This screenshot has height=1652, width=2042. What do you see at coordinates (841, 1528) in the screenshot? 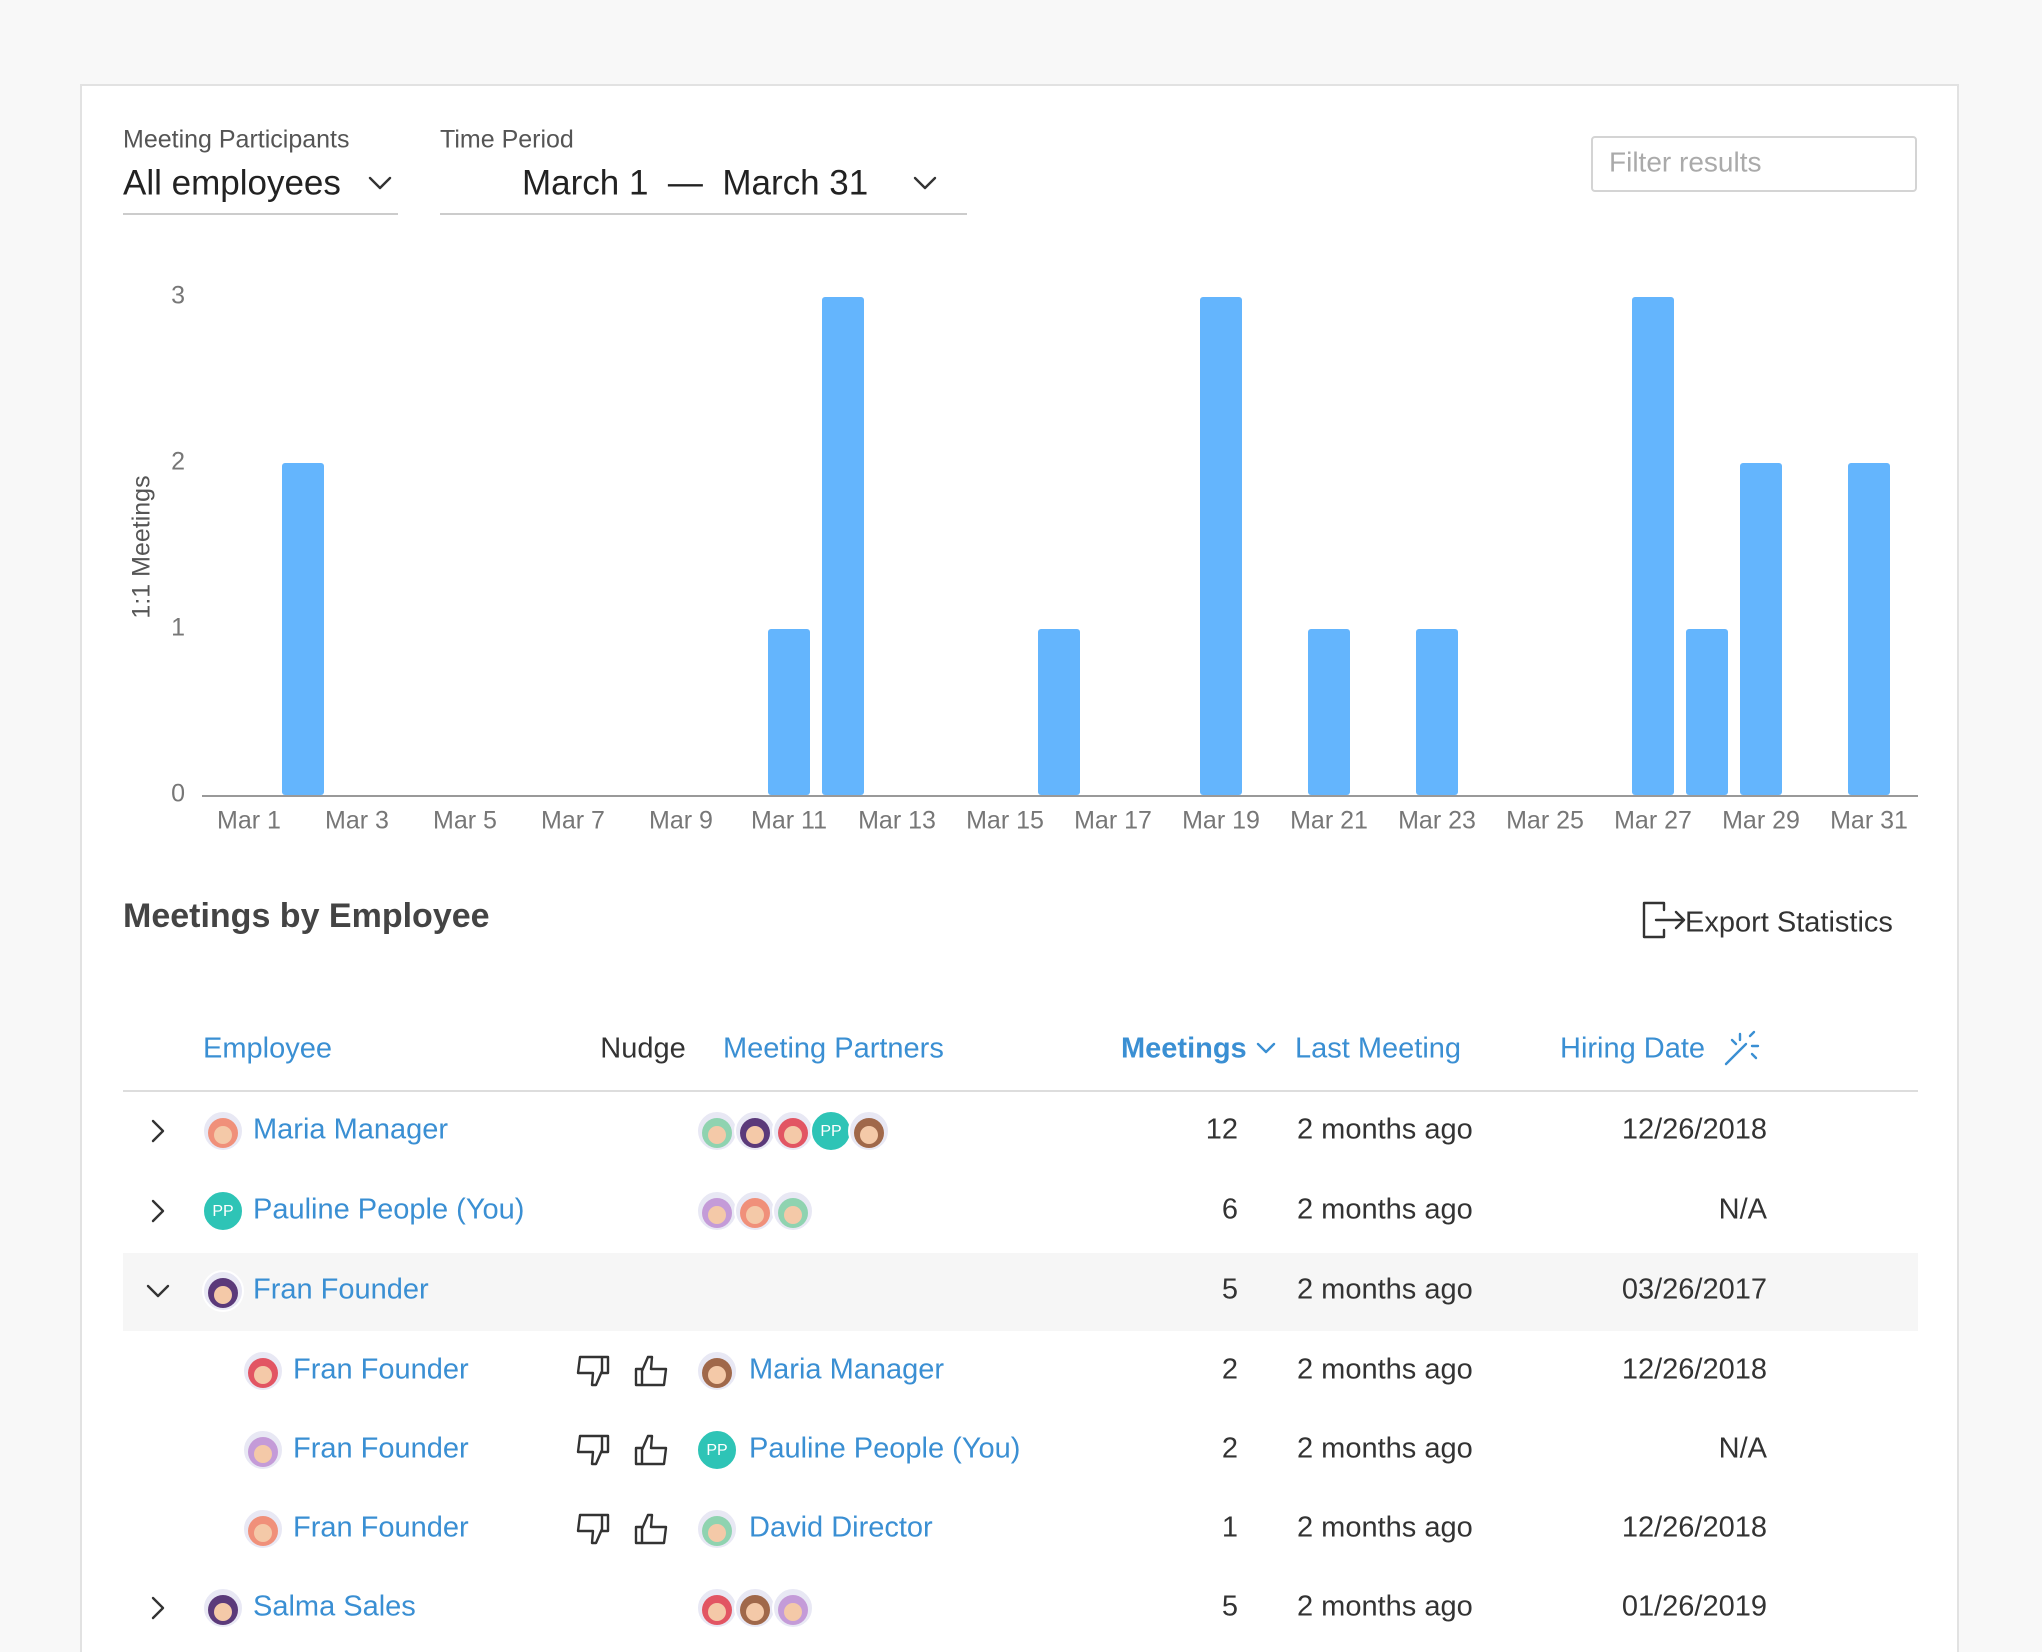
I see `partner-name: David Director` at bounding box center [841, 1528].